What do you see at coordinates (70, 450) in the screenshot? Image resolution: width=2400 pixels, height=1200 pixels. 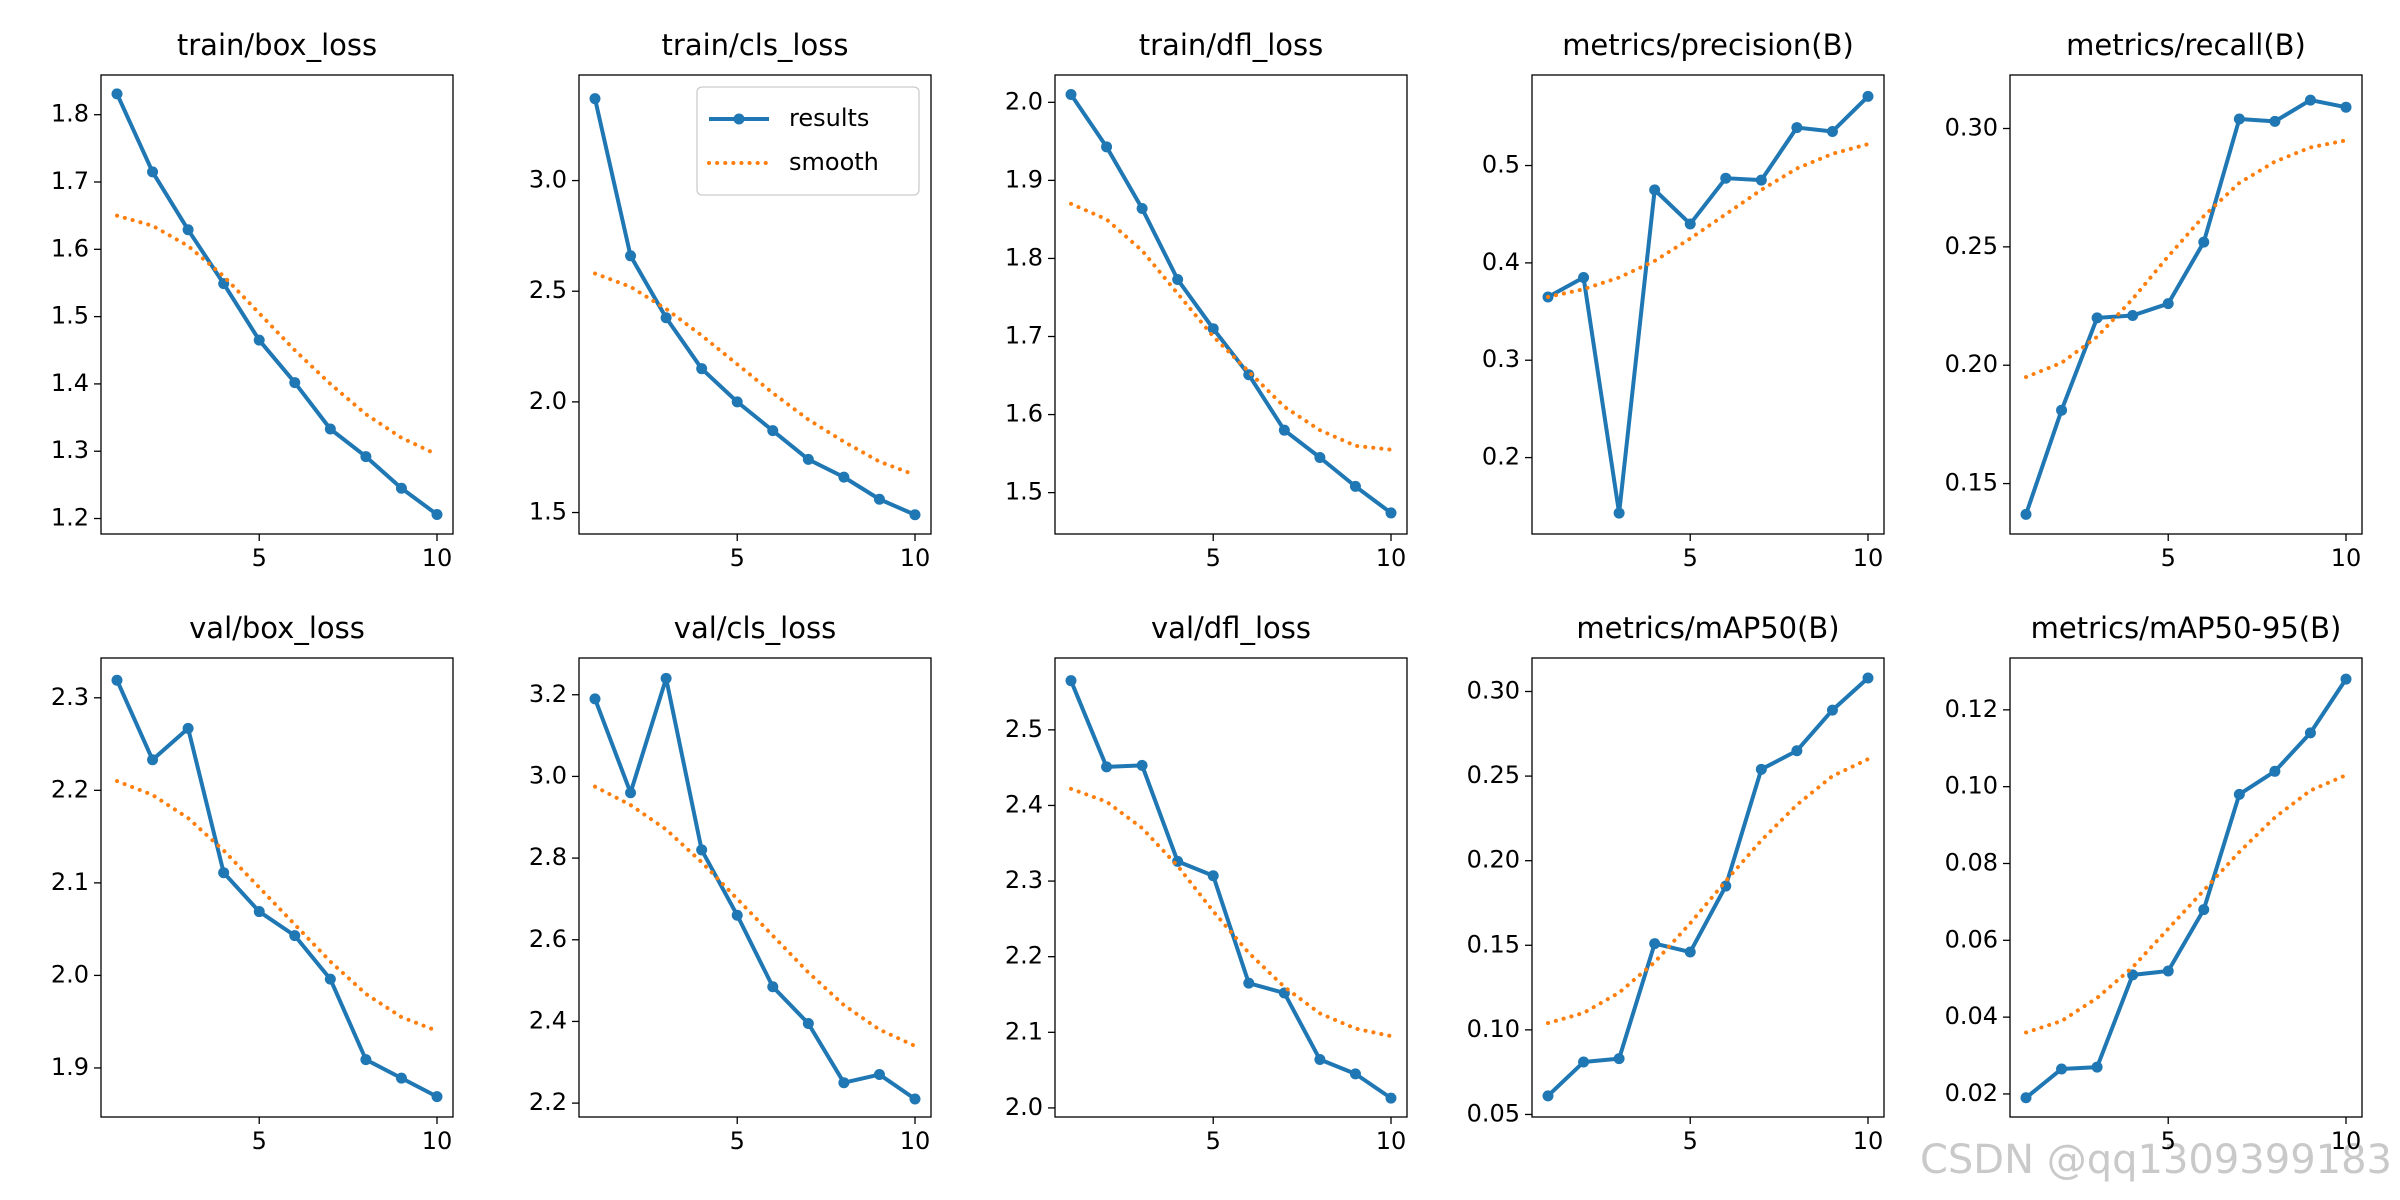 I see `y-tick-label: 1.3` at bounding box center [70, 450].